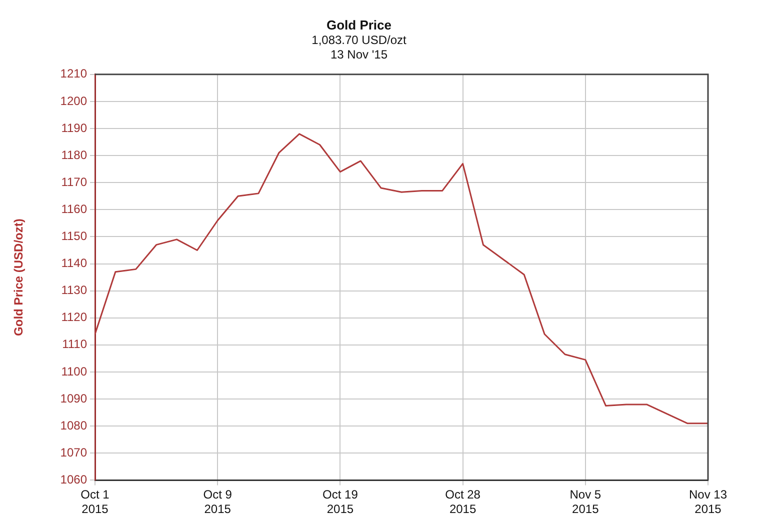 This screenshot has height=528, width=768. I want to click on y-tick-label: 1200, so click(74, 101).